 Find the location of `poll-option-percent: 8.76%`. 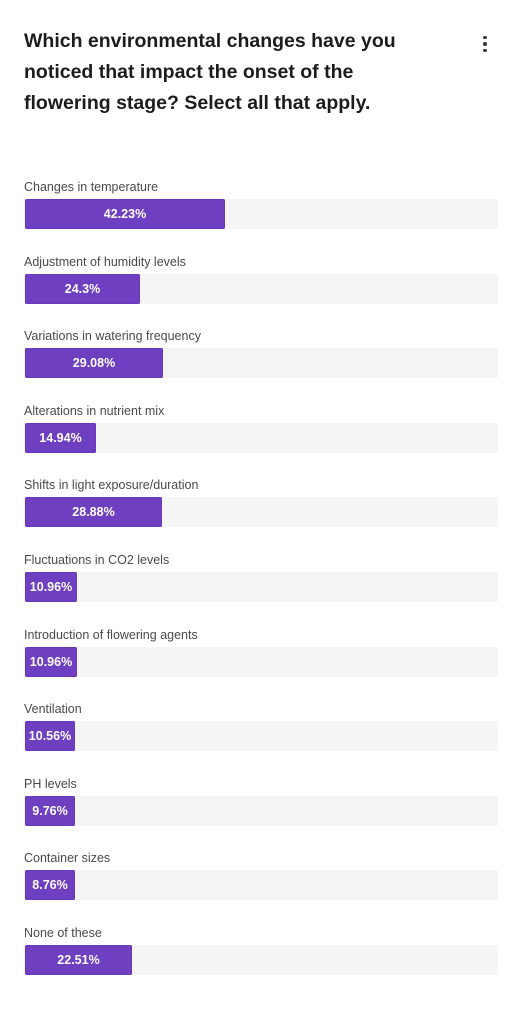

poll-option-percent: 8.76% is located at coordinates (50, 885).